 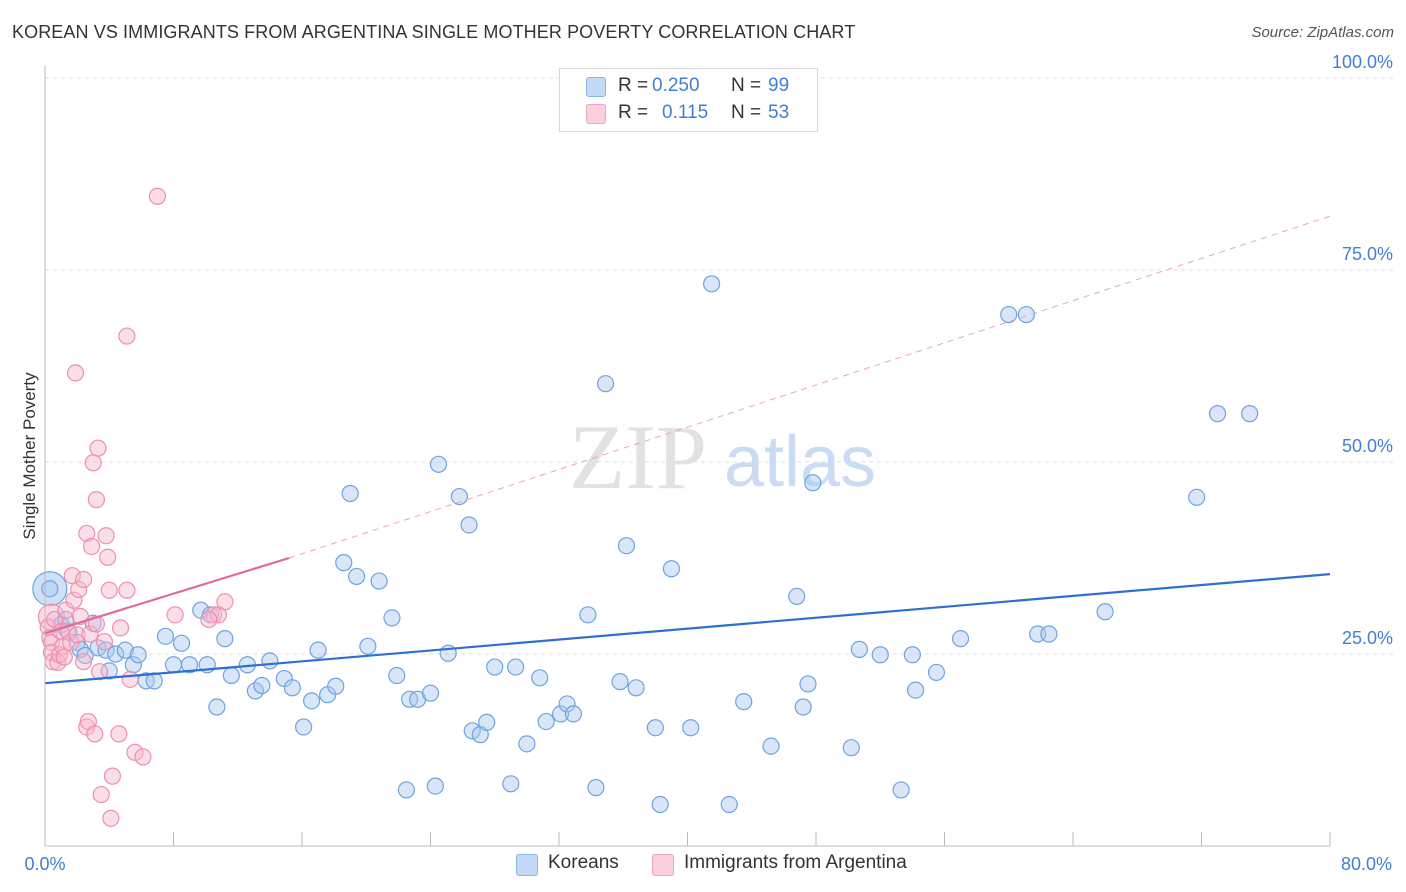 I want to click on y-tick-label: 75.0%, so click(x=1367, y=254).